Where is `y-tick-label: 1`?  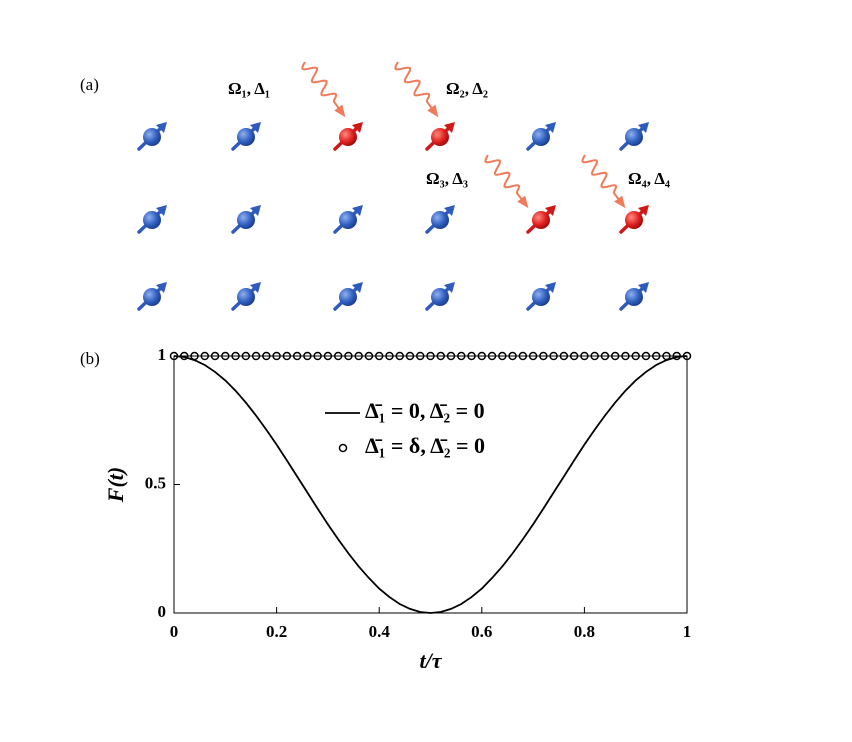 y-tick-label: 1 is located at coordinates (162, 354).